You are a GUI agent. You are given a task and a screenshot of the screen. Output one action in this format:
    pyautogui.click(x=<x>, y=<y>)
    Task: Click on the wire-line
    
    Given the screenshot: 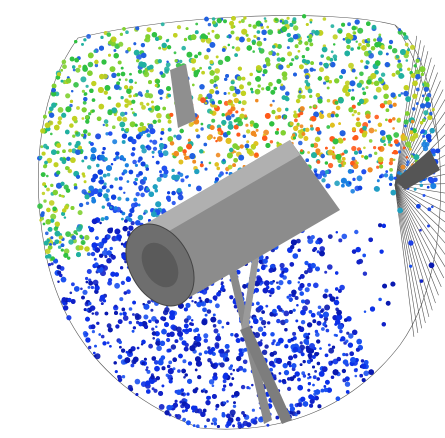 What is the action you would take?
    pyautogui.click(x=419, y=208)
    